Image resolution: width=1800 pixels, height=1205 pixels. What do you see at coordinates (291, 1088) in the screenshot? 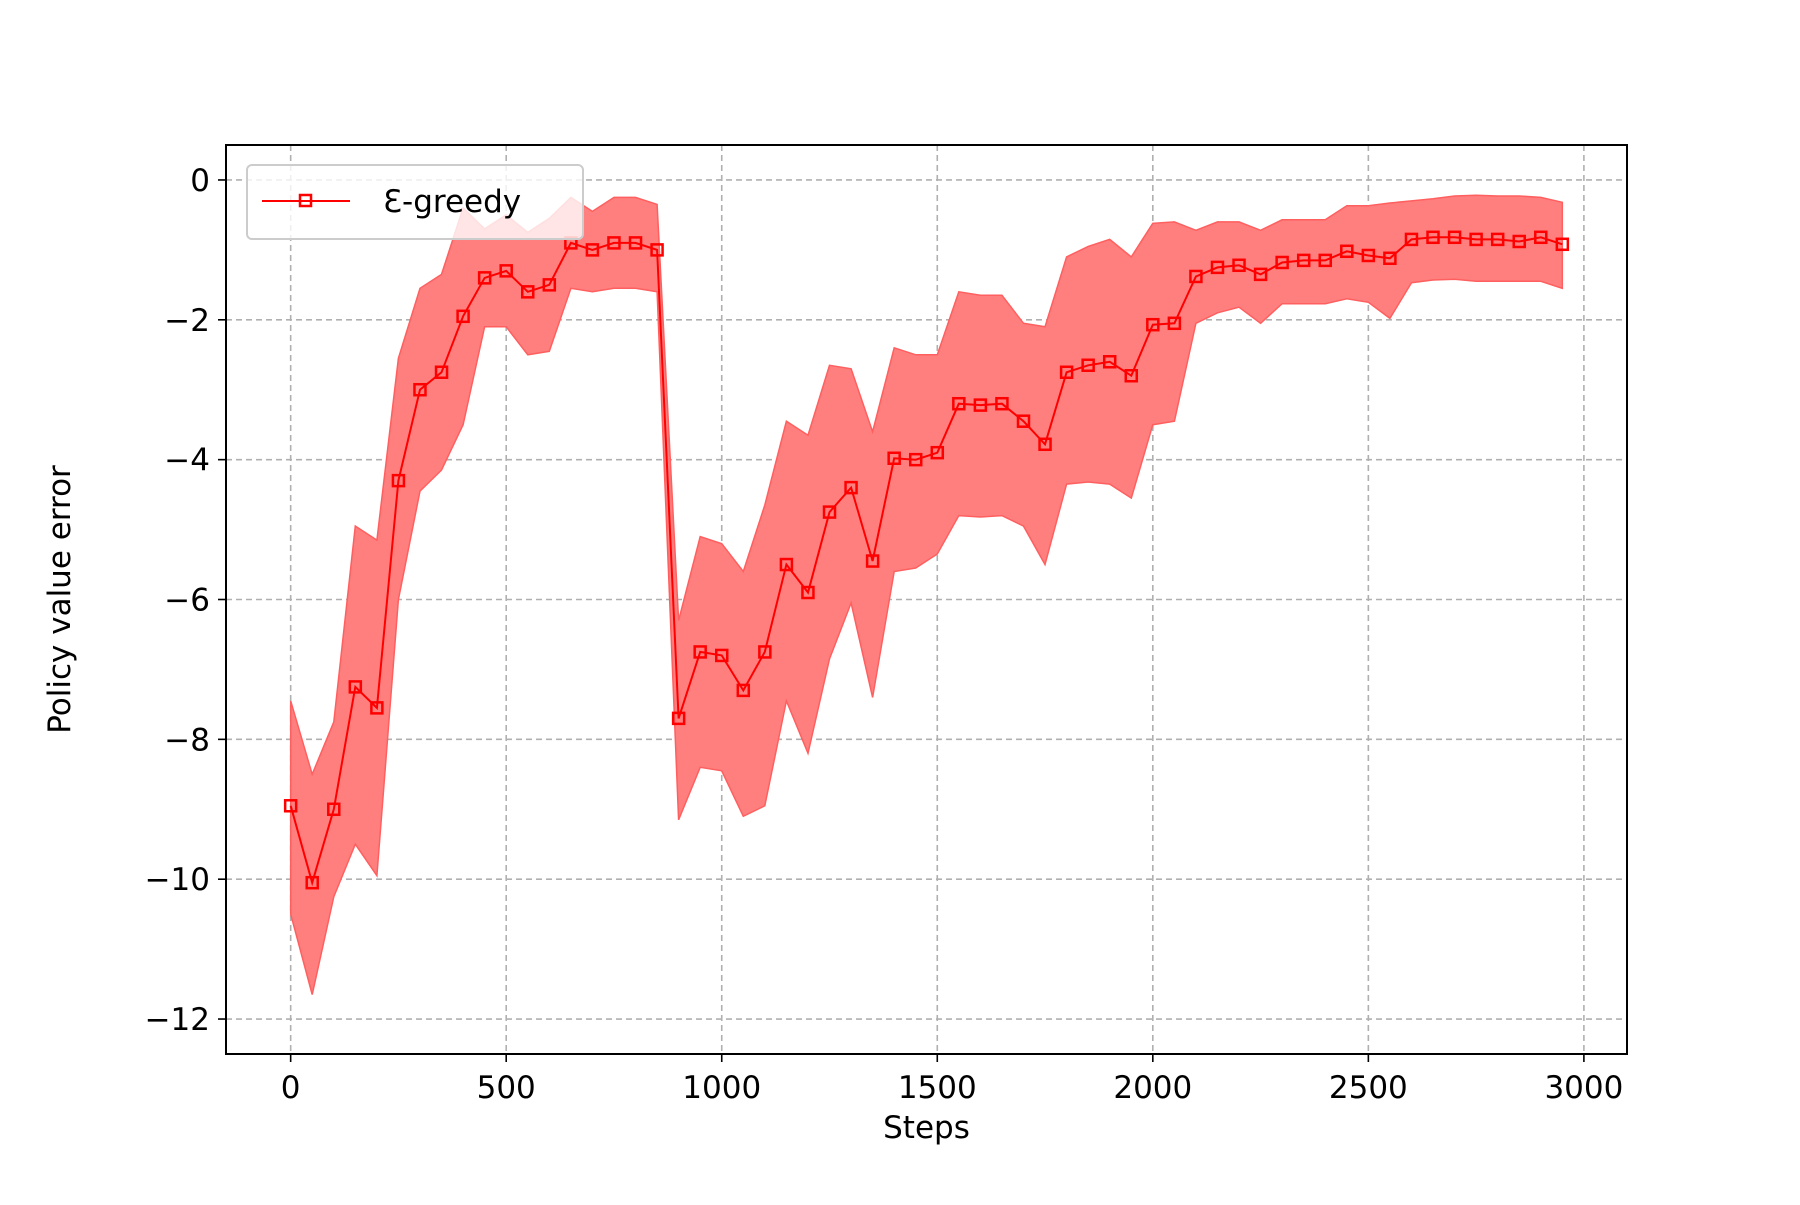
I see `x-tick-label: 0` at bounding box center [291, 1088].